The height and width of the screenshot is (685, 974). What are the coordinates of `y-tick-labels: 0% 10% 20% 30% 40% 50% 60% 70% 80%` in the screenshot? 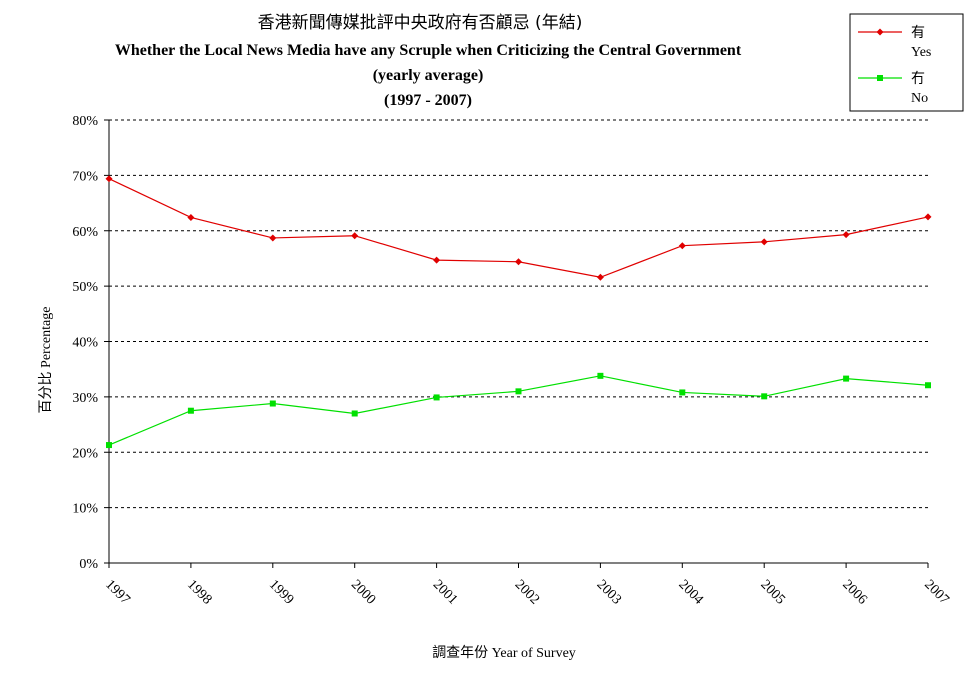 It's located at (85, 343).